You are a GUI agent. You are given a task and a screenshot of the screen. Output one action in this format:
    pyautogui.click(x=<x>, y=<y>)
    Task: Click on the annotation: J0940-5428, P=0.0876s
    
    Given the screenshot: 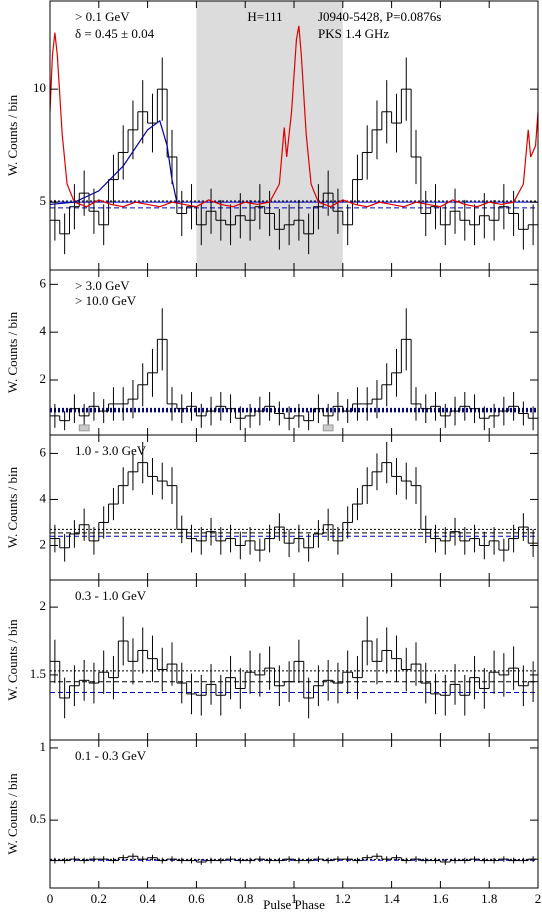 What is the action you would take?
    pyautogui.click(x=379, y=16)
    